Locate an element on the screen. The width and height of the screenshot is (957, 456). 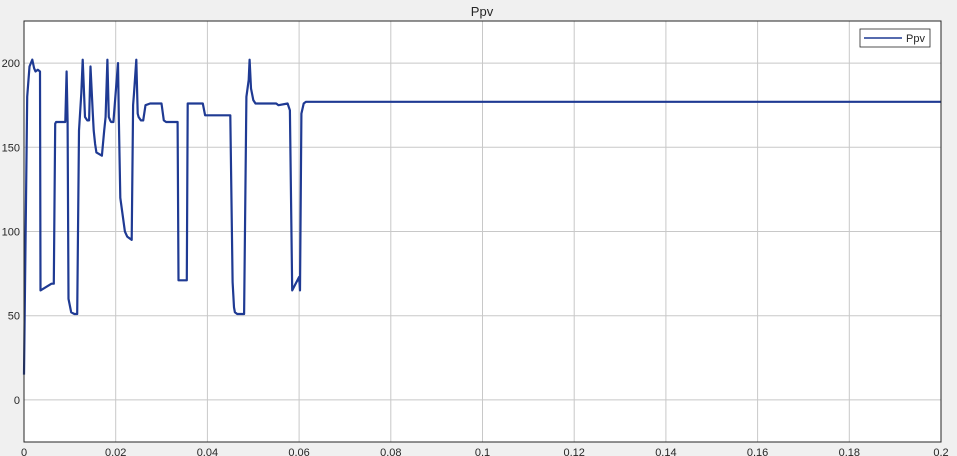
x-tick-label: 0.12 is located at coordinates (573, 451).